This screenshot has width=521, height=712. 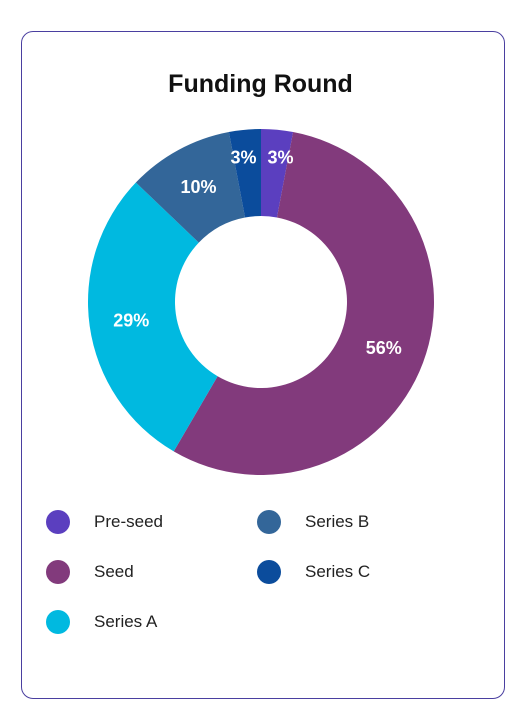 What do you see at coordinates (337, 521) in the screenshot?
I see `legend-label: Series B` at bounding box center [337, 521].